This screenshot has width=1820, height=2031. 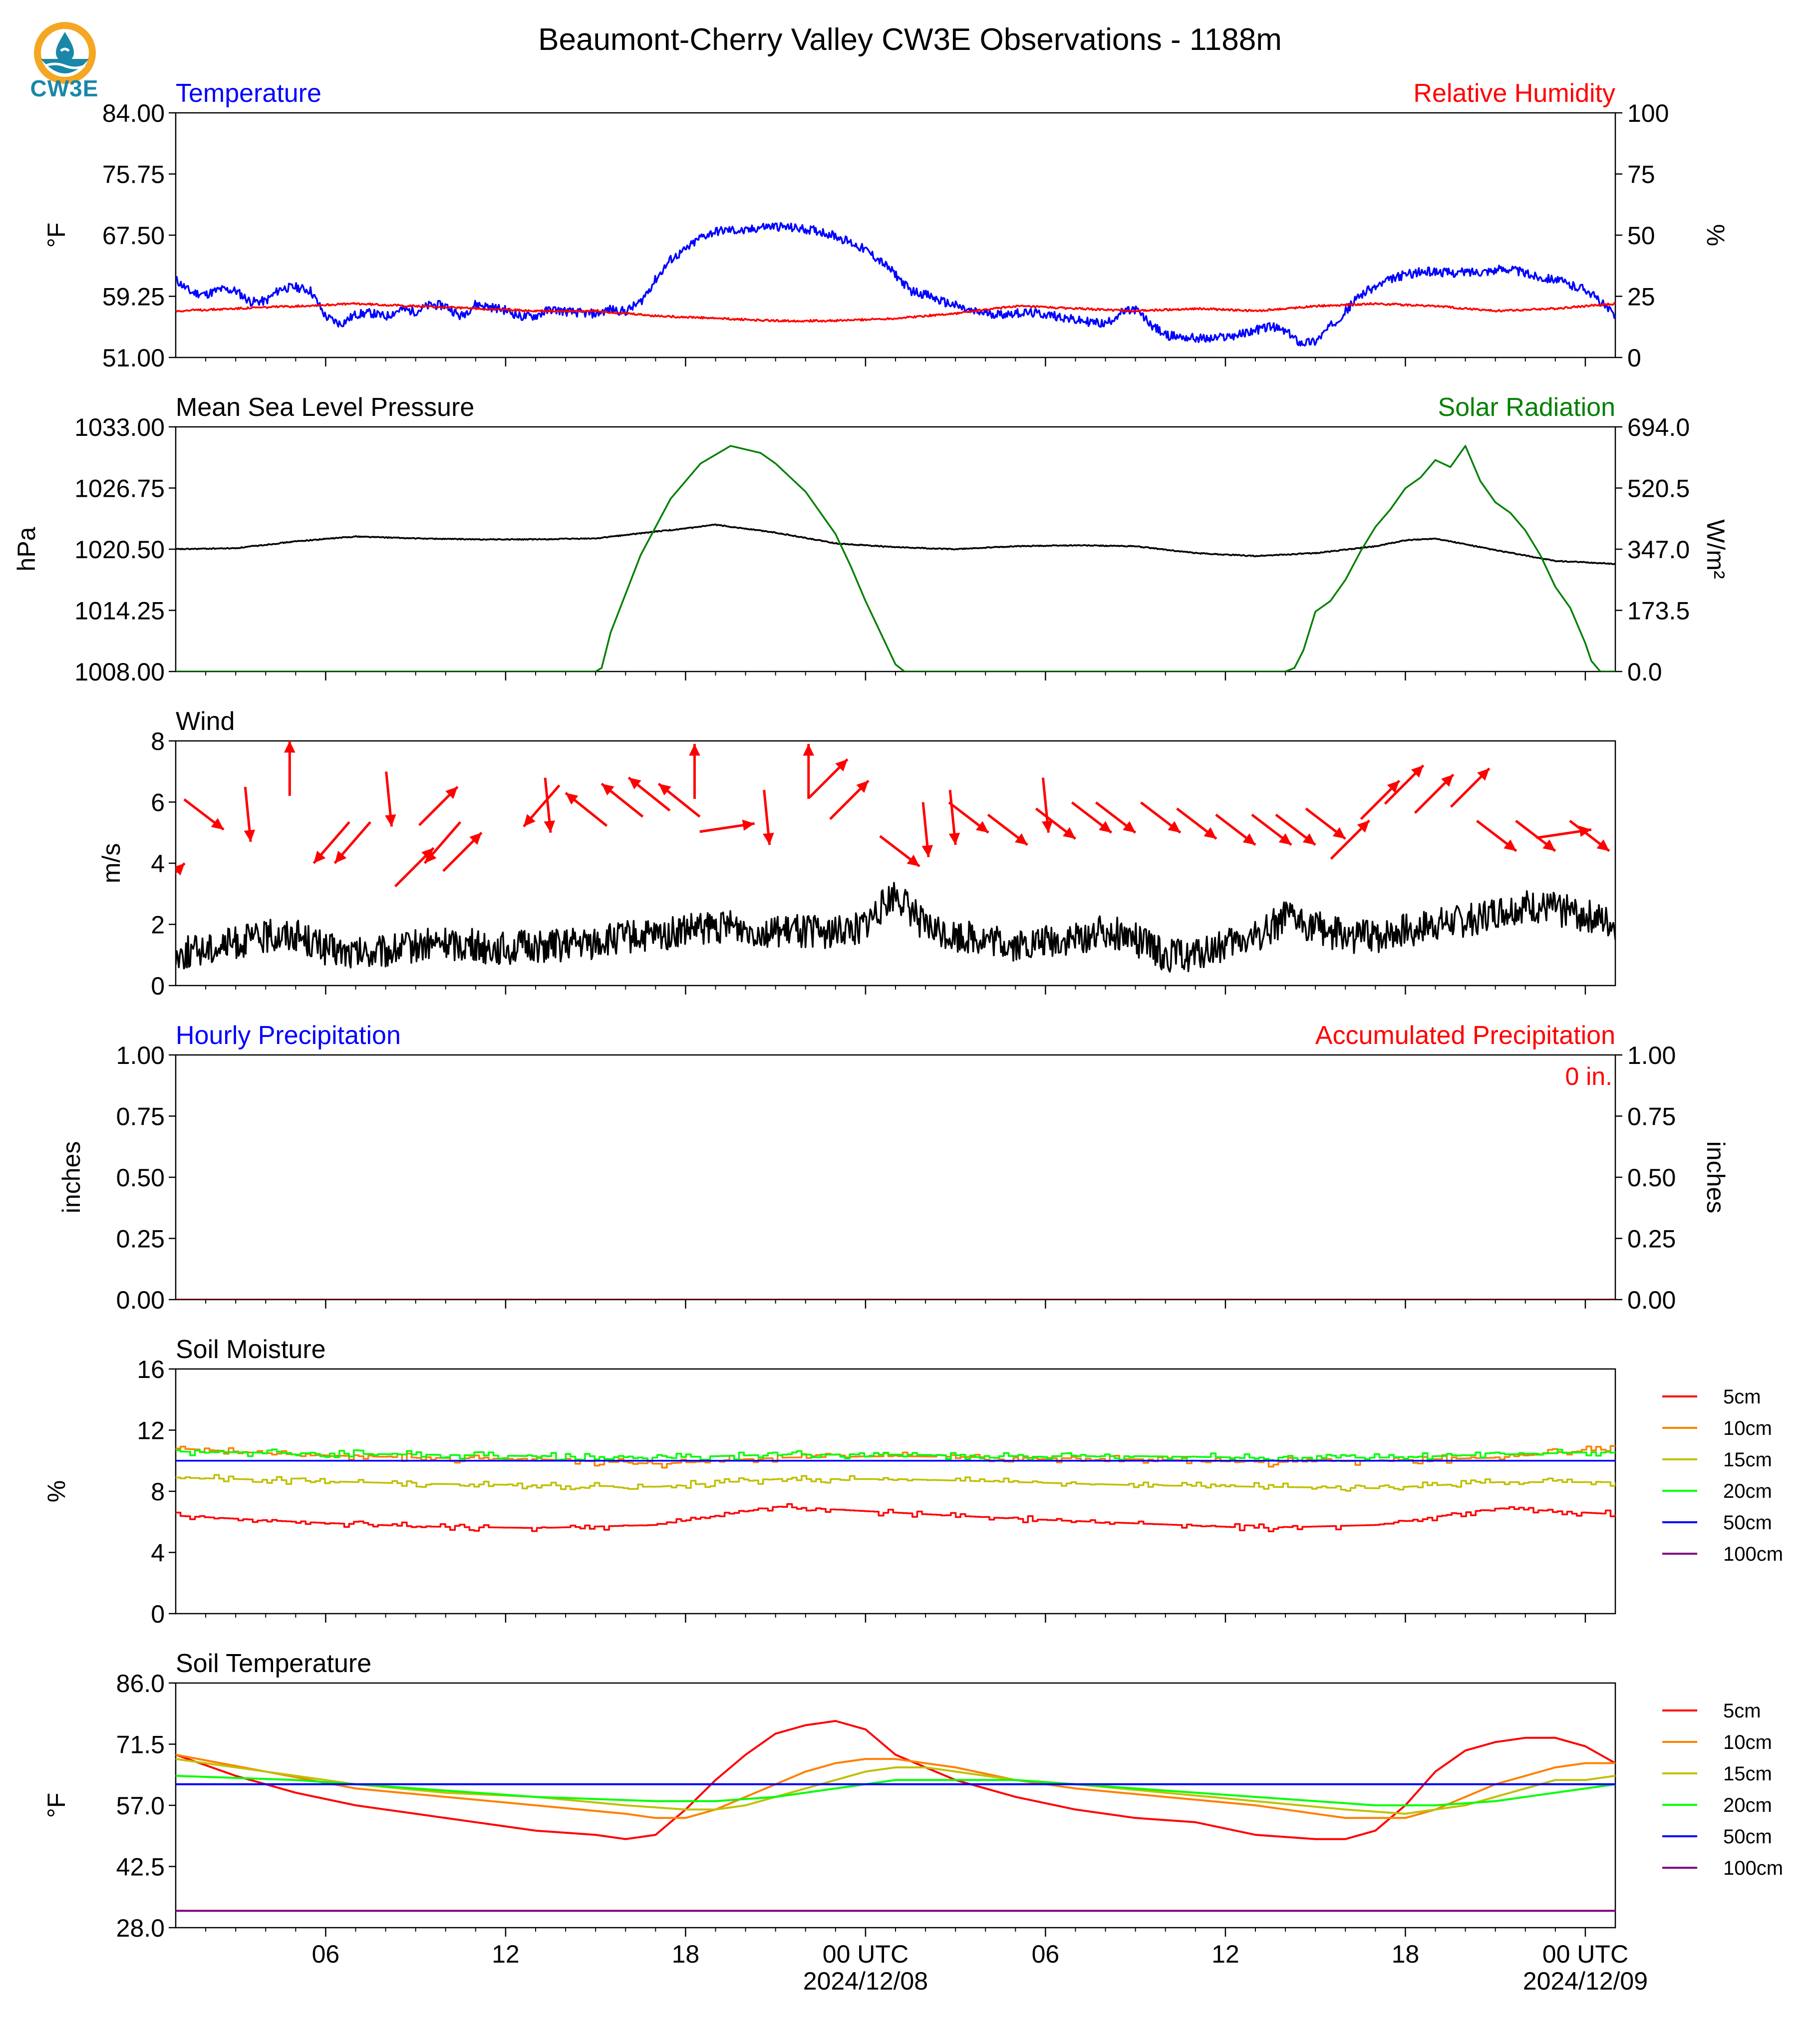 I want to click on y-axis-right-label: %, so click(x=1716, y=235).